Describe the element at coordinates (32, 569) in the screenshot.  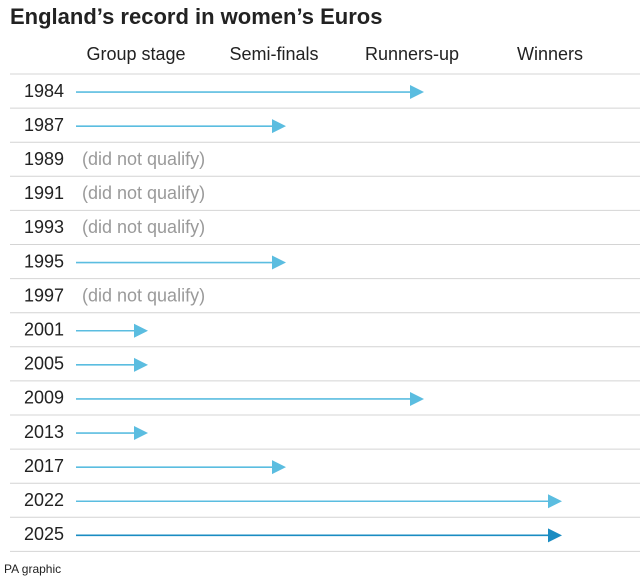
I see `source: PA graphic` at that location.